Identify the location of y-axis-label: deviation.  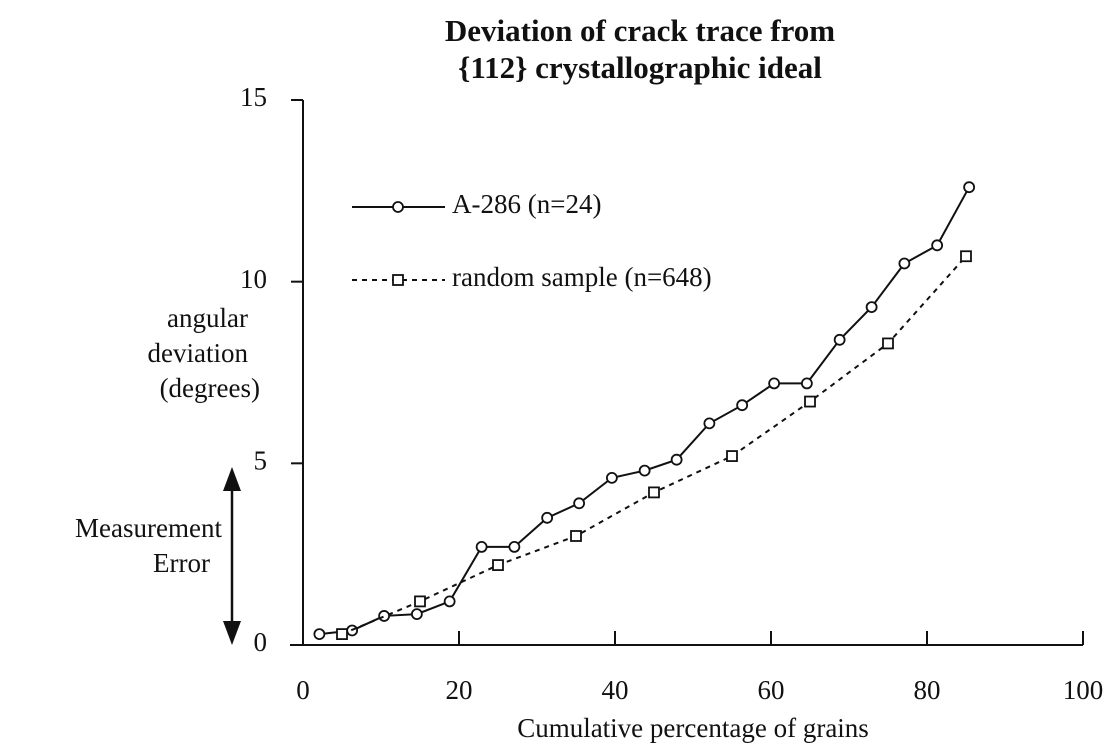
(198, 353).